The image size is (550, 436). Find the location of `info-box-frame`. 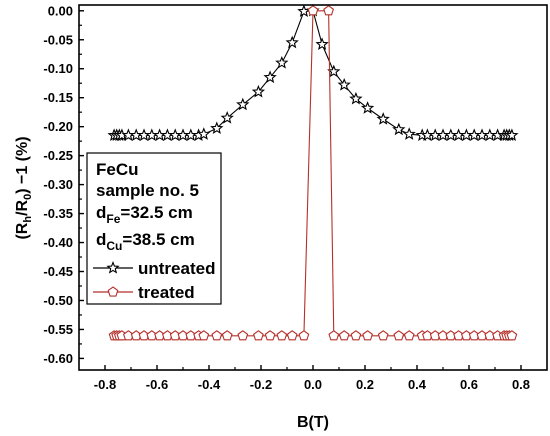

info-box-frame is located at coordinates (154, 228).